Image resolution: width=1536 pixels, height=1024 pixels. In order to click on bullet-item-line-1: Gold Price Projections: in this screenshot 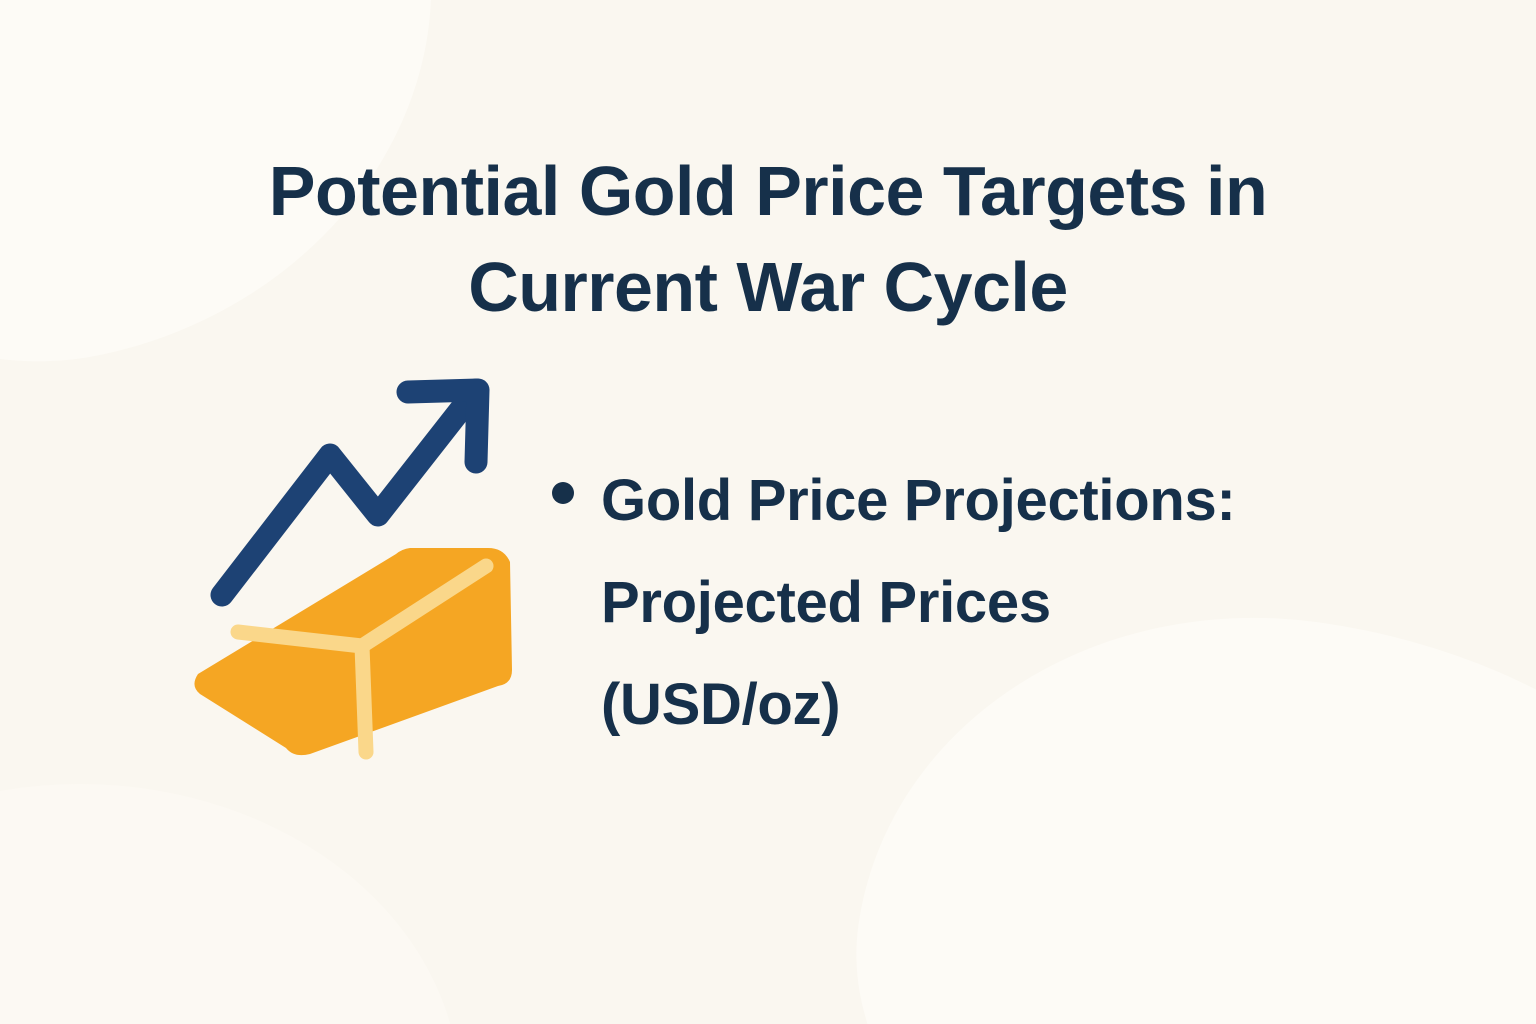, I will do `click(918, 500)`.